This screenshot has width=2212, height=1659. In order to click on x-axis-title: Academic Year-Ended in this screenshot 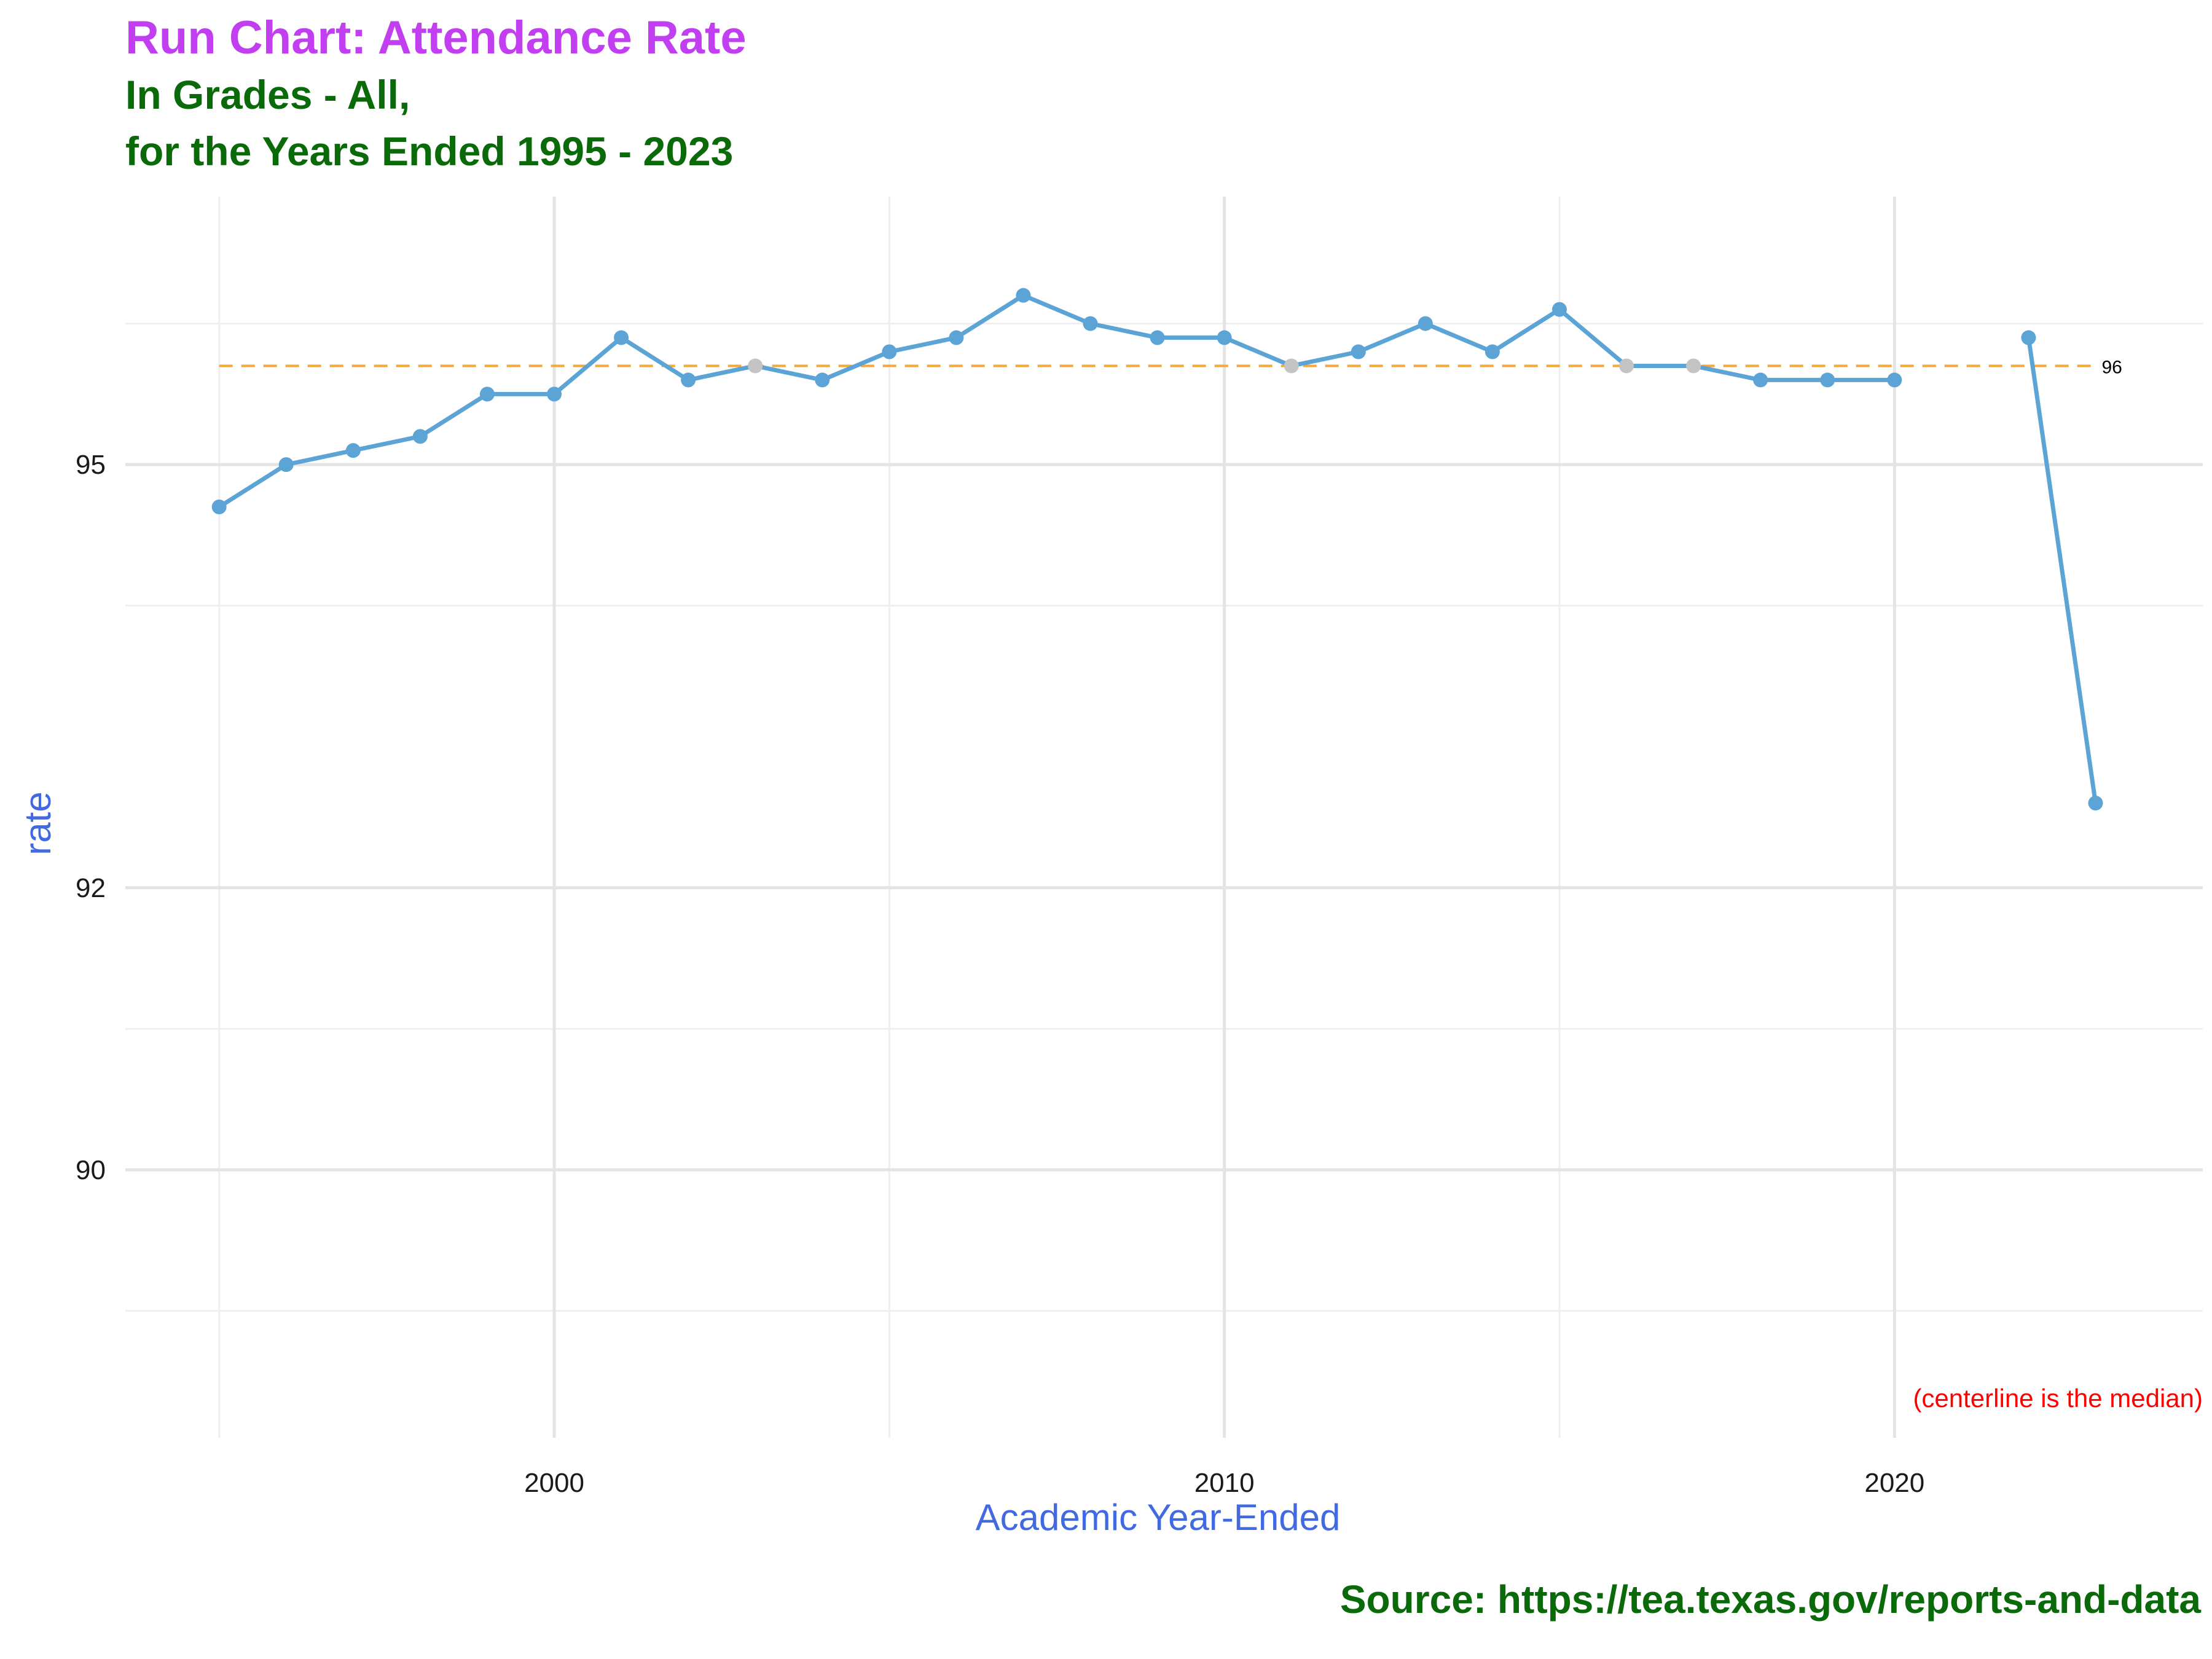, I will do `click(1158, 1517)`.